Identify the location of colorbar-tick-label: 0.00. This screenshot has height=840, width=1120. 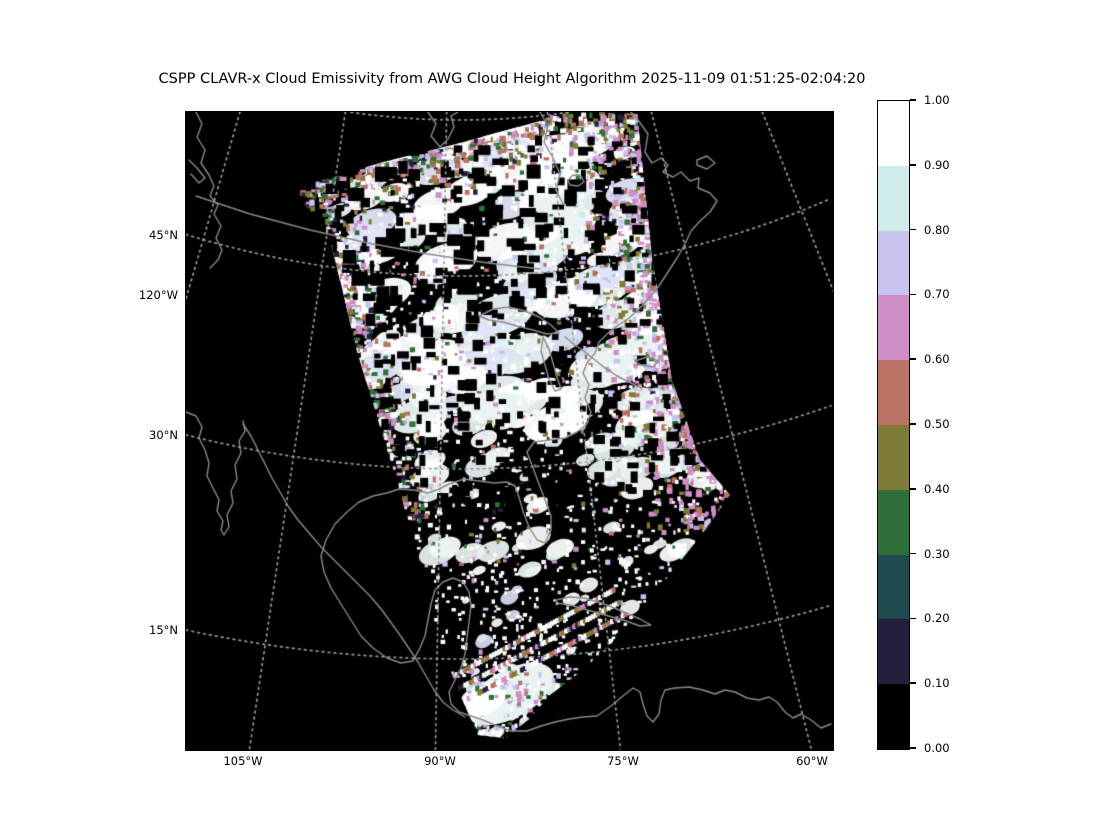
(937, 748).